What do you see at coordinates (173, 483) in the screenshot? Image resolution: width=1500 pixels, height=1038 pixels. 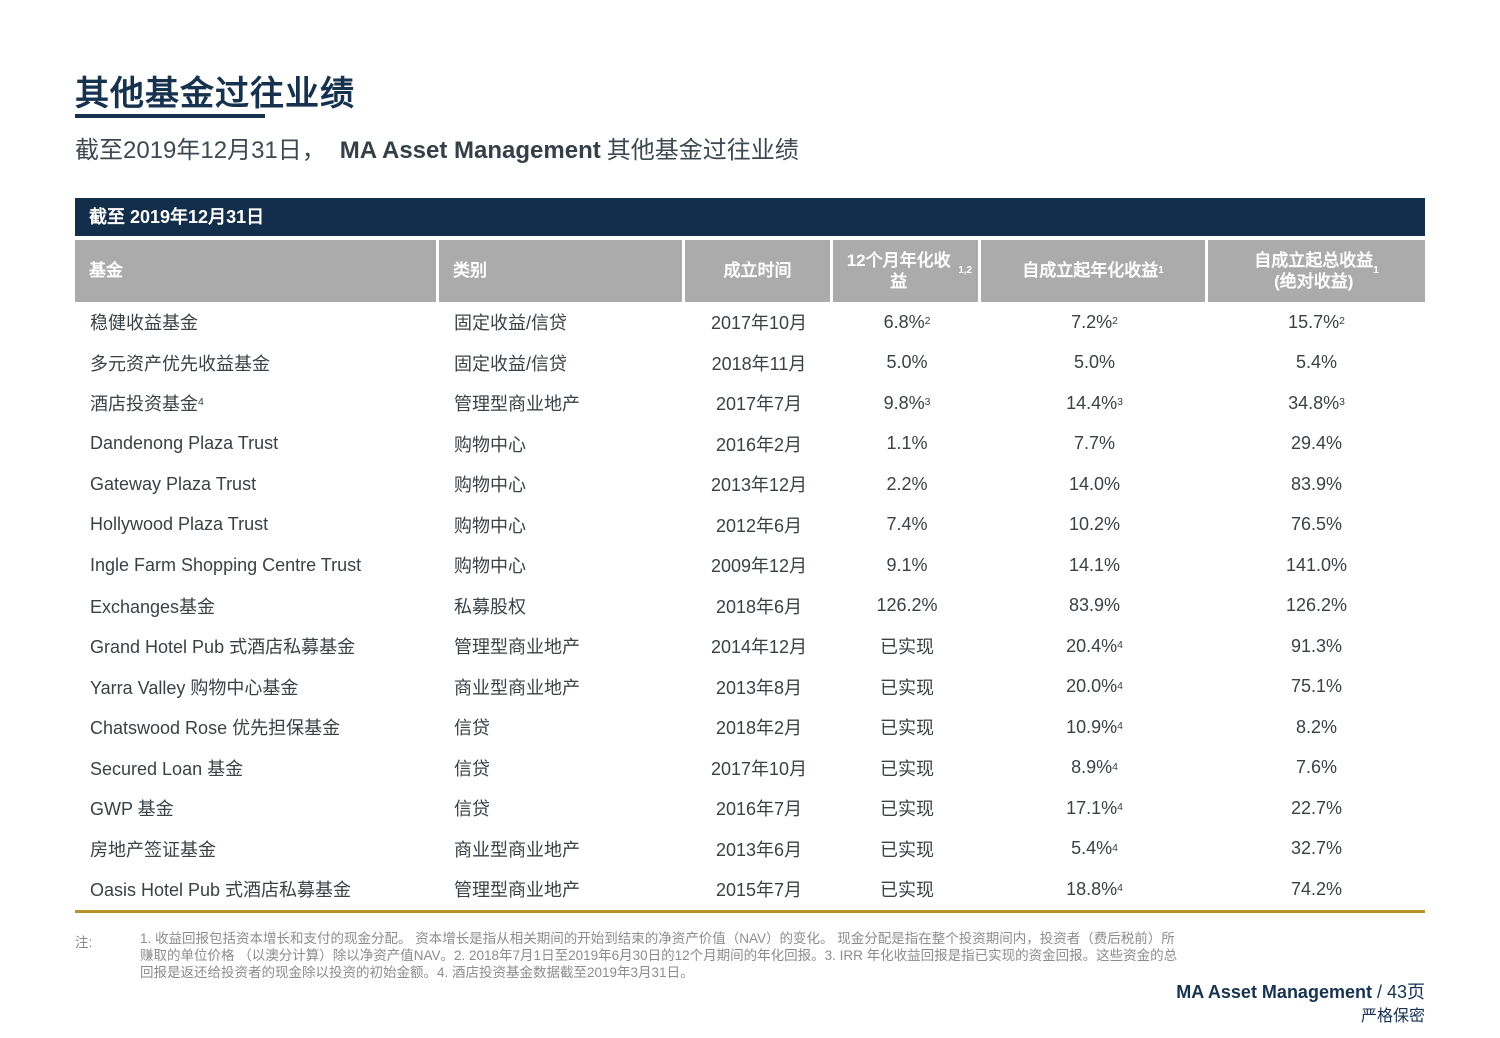 I see `cell-fund: Gateway Plaza Trust` at bounding box center [173, 483].